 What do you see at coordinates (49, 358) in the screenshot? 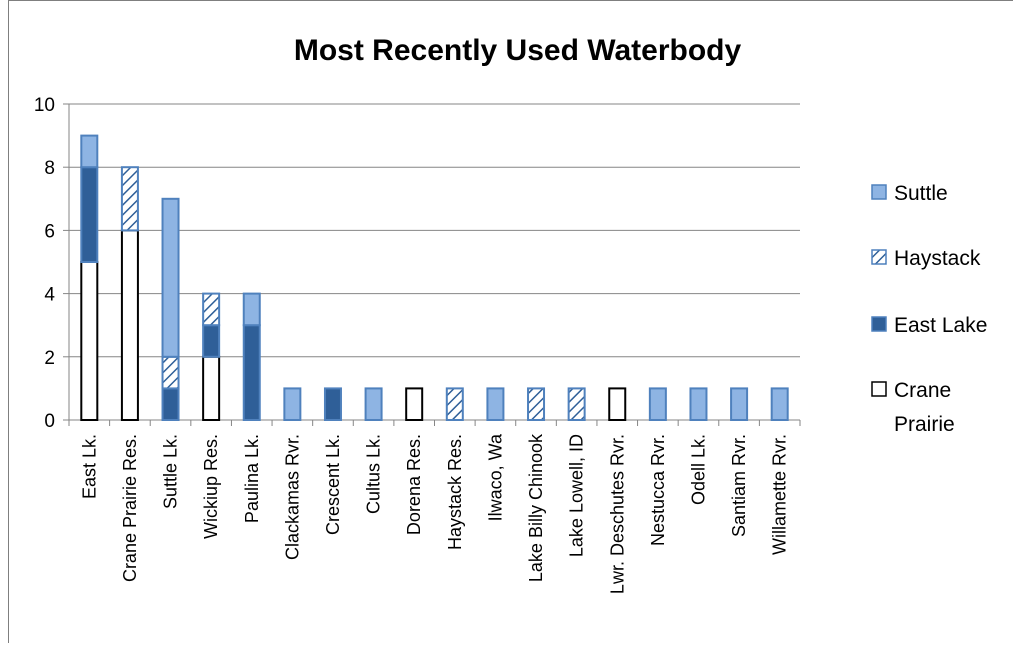
I see `y-tick-label: 2` at bounding box center [49, 358].